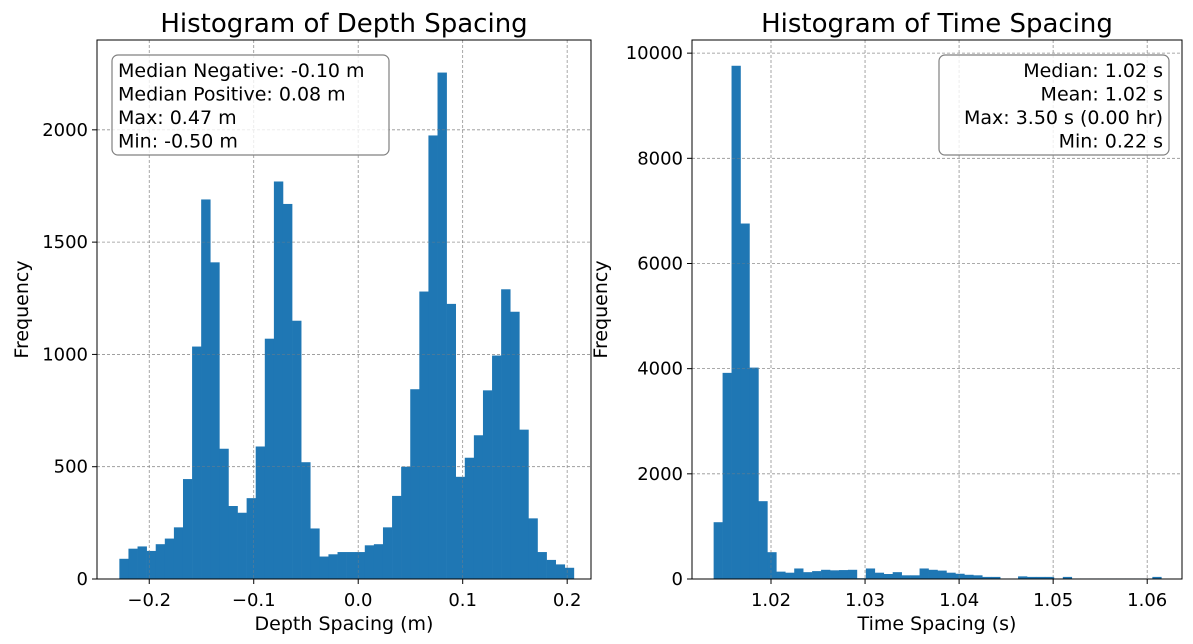 The height and width of the screenshot is (644, 1193). Describe the element at coordinates (232, 95) in the screenshot. I see `stats-annotation-line: Median Positive: 0.08 m` at that location.